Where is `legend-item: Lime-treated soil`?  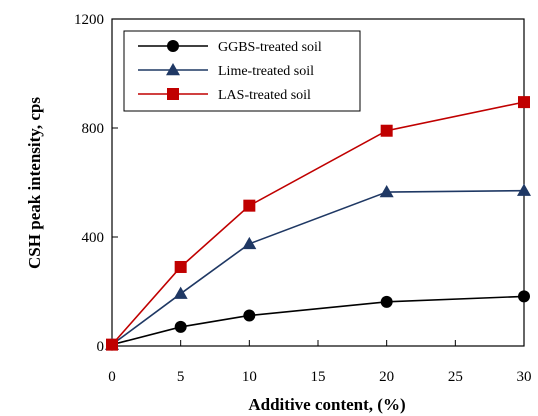
legend-item: Lime-treated soil is located at coordinates (226, 71).